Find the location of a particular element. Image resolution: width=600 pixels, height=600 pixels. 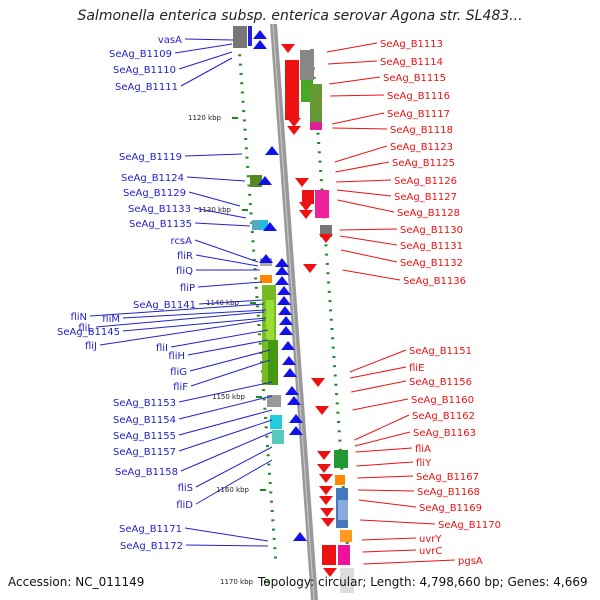

gene-label-right: SeAg_B1156 is located at coordinates (440, 382).